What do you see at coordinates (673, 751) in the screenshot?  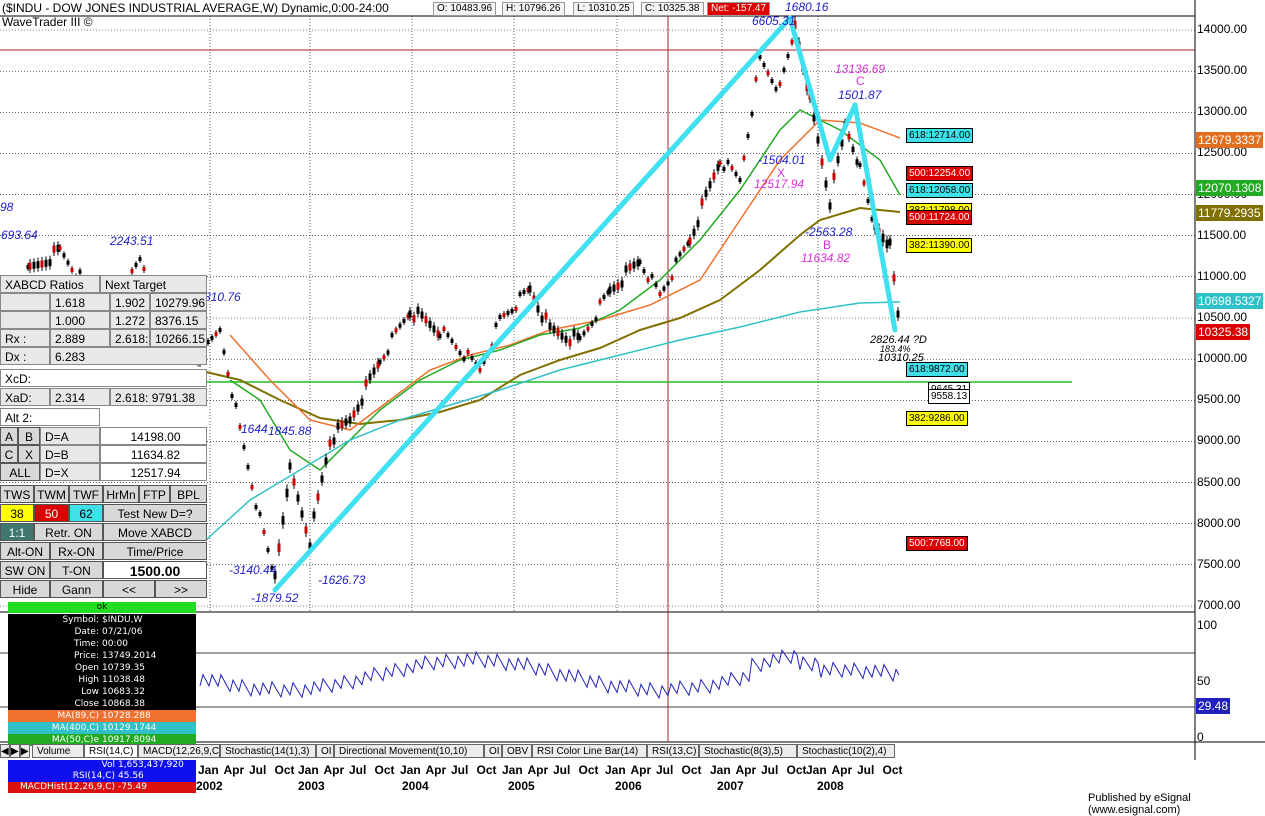 I see `indicator-tab: RSI(13,C)` at bounding box center [673, 751].